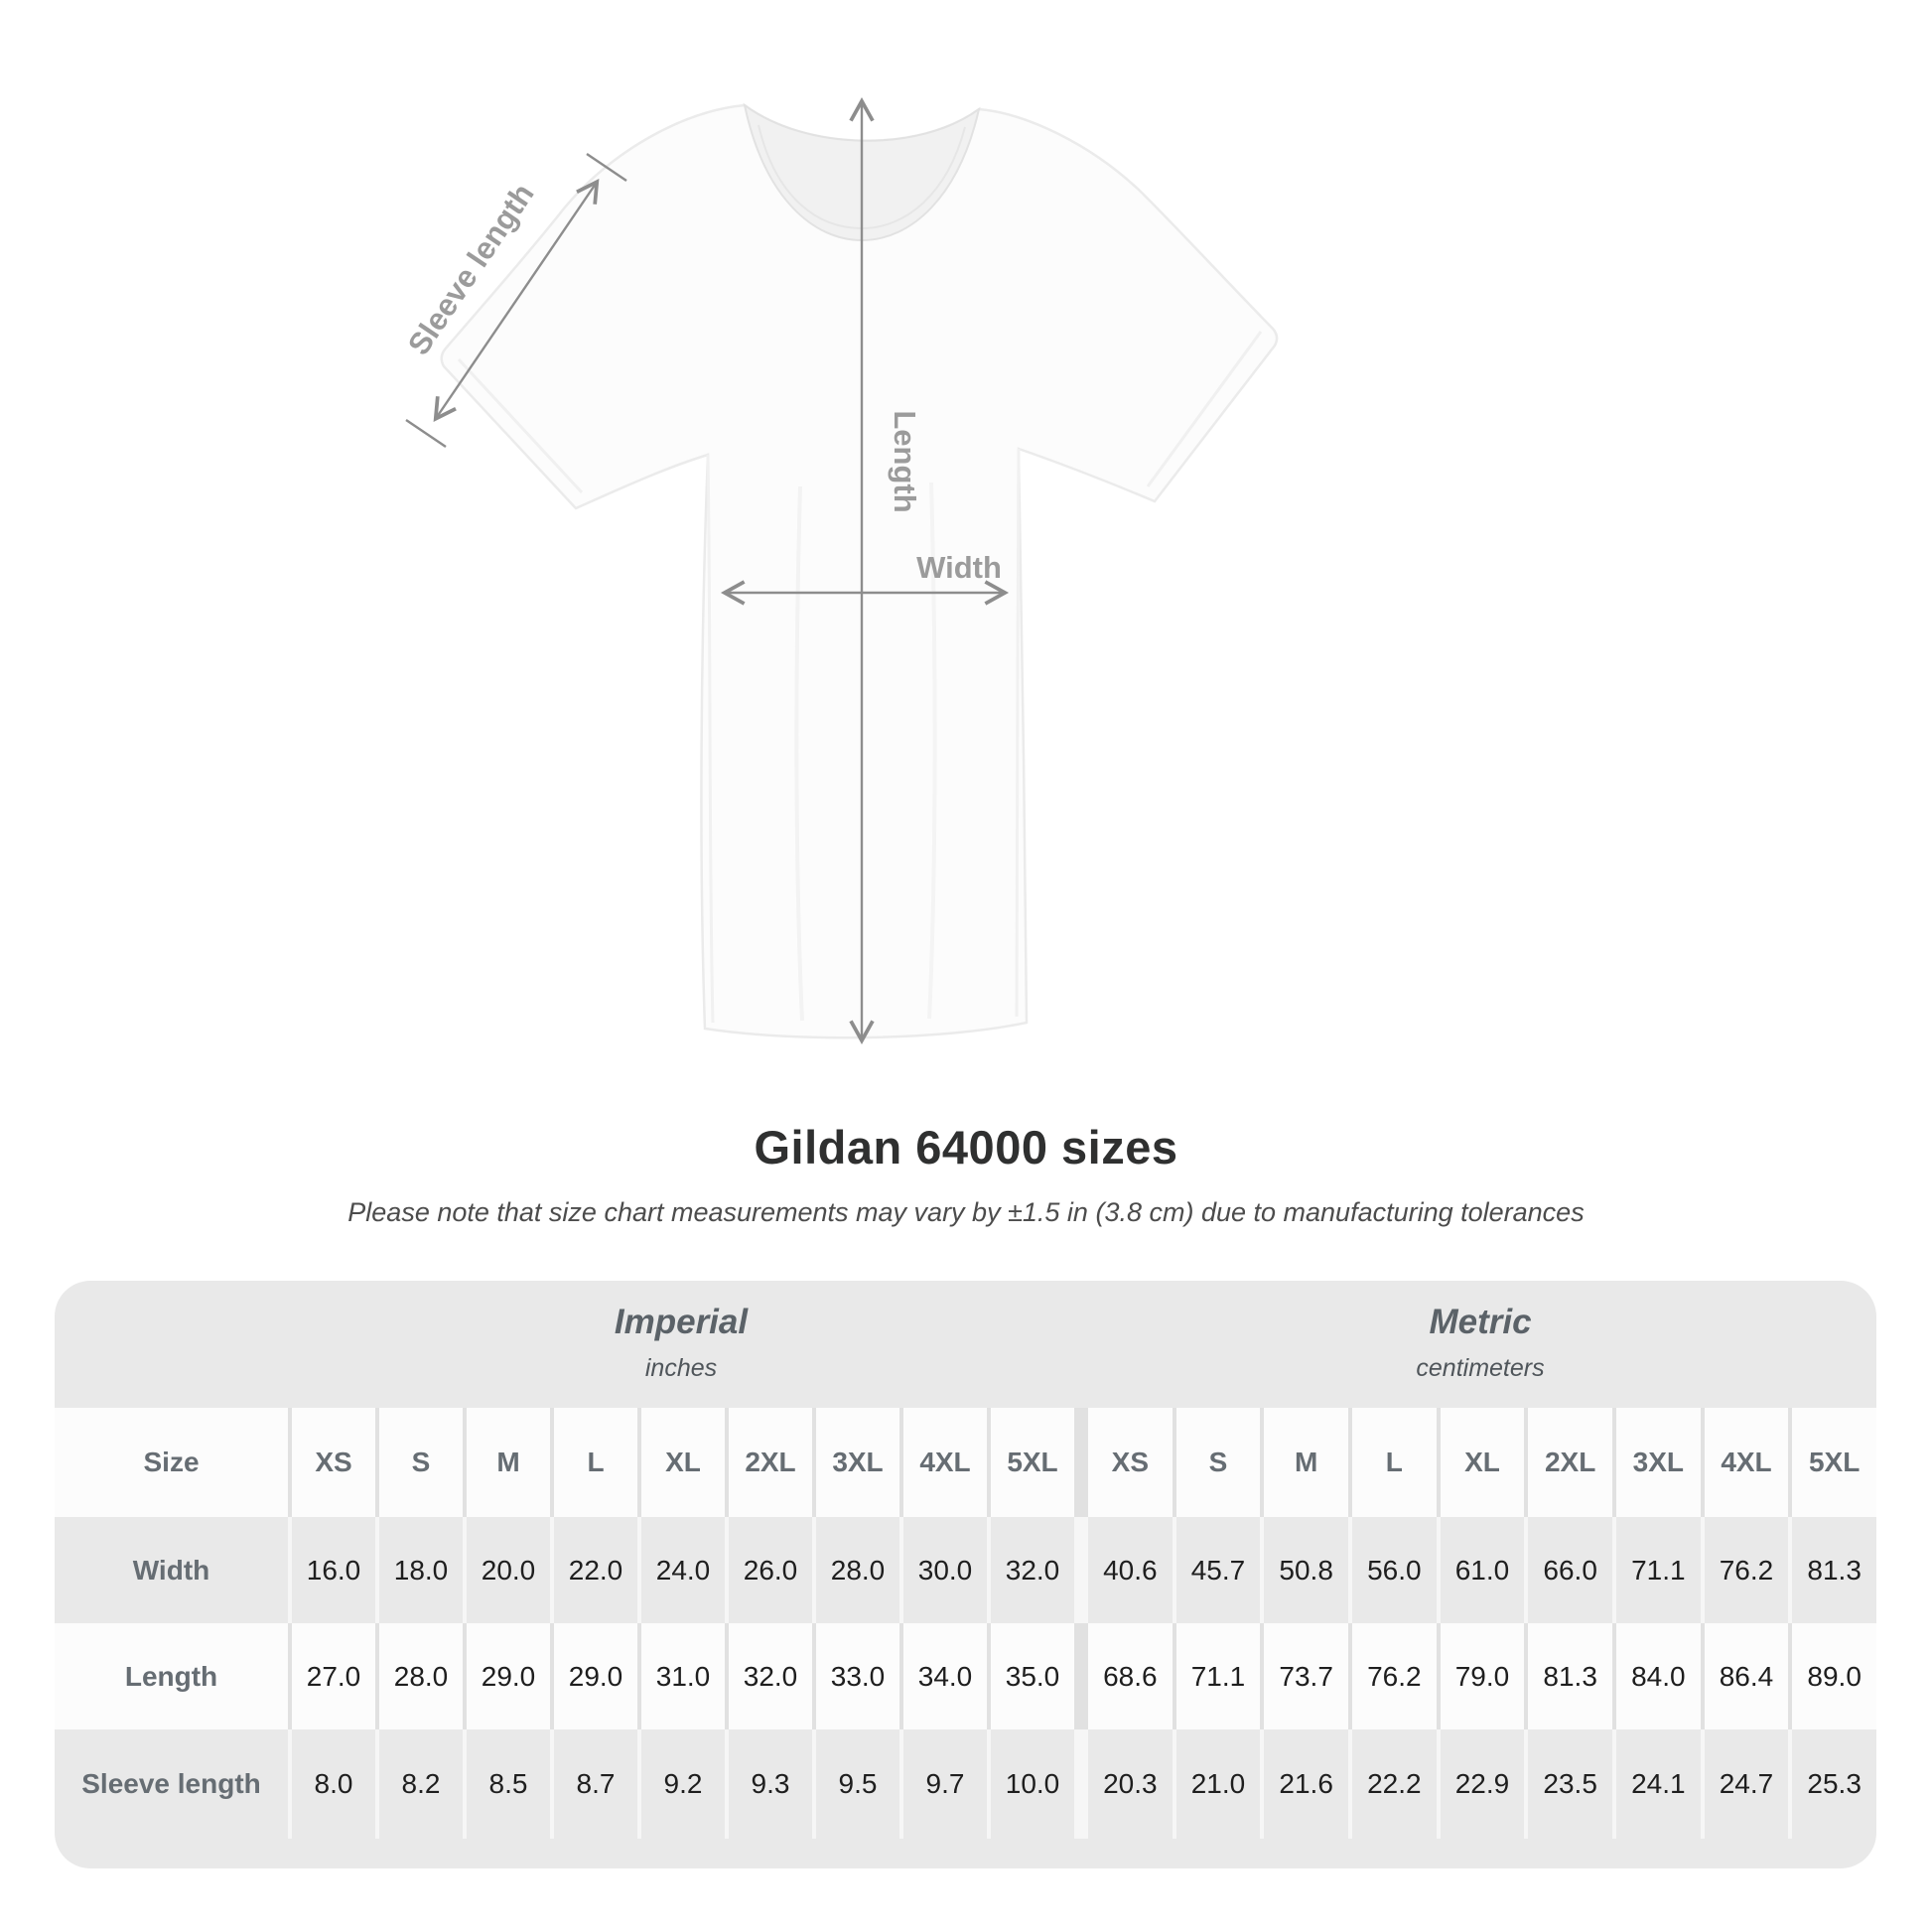  What do you see at coordinates (1832, 1676) in the screenshot?
I see `value-cell-metric: 89.0` at bounding box center [1832, 1676].